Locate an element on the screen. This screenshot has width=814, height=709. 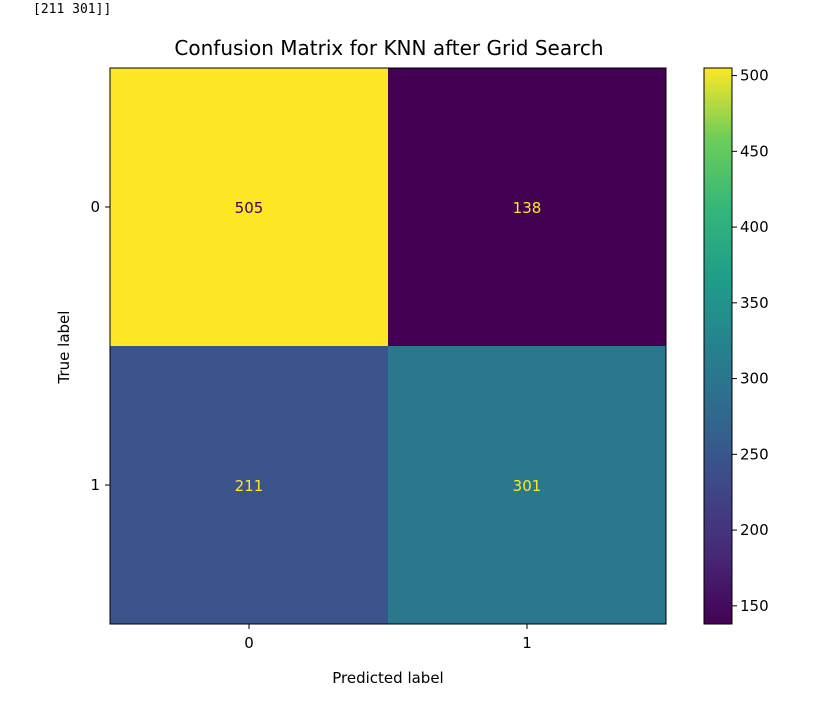
cell-value-1-1: 301 is located at coordinates (527, 486).